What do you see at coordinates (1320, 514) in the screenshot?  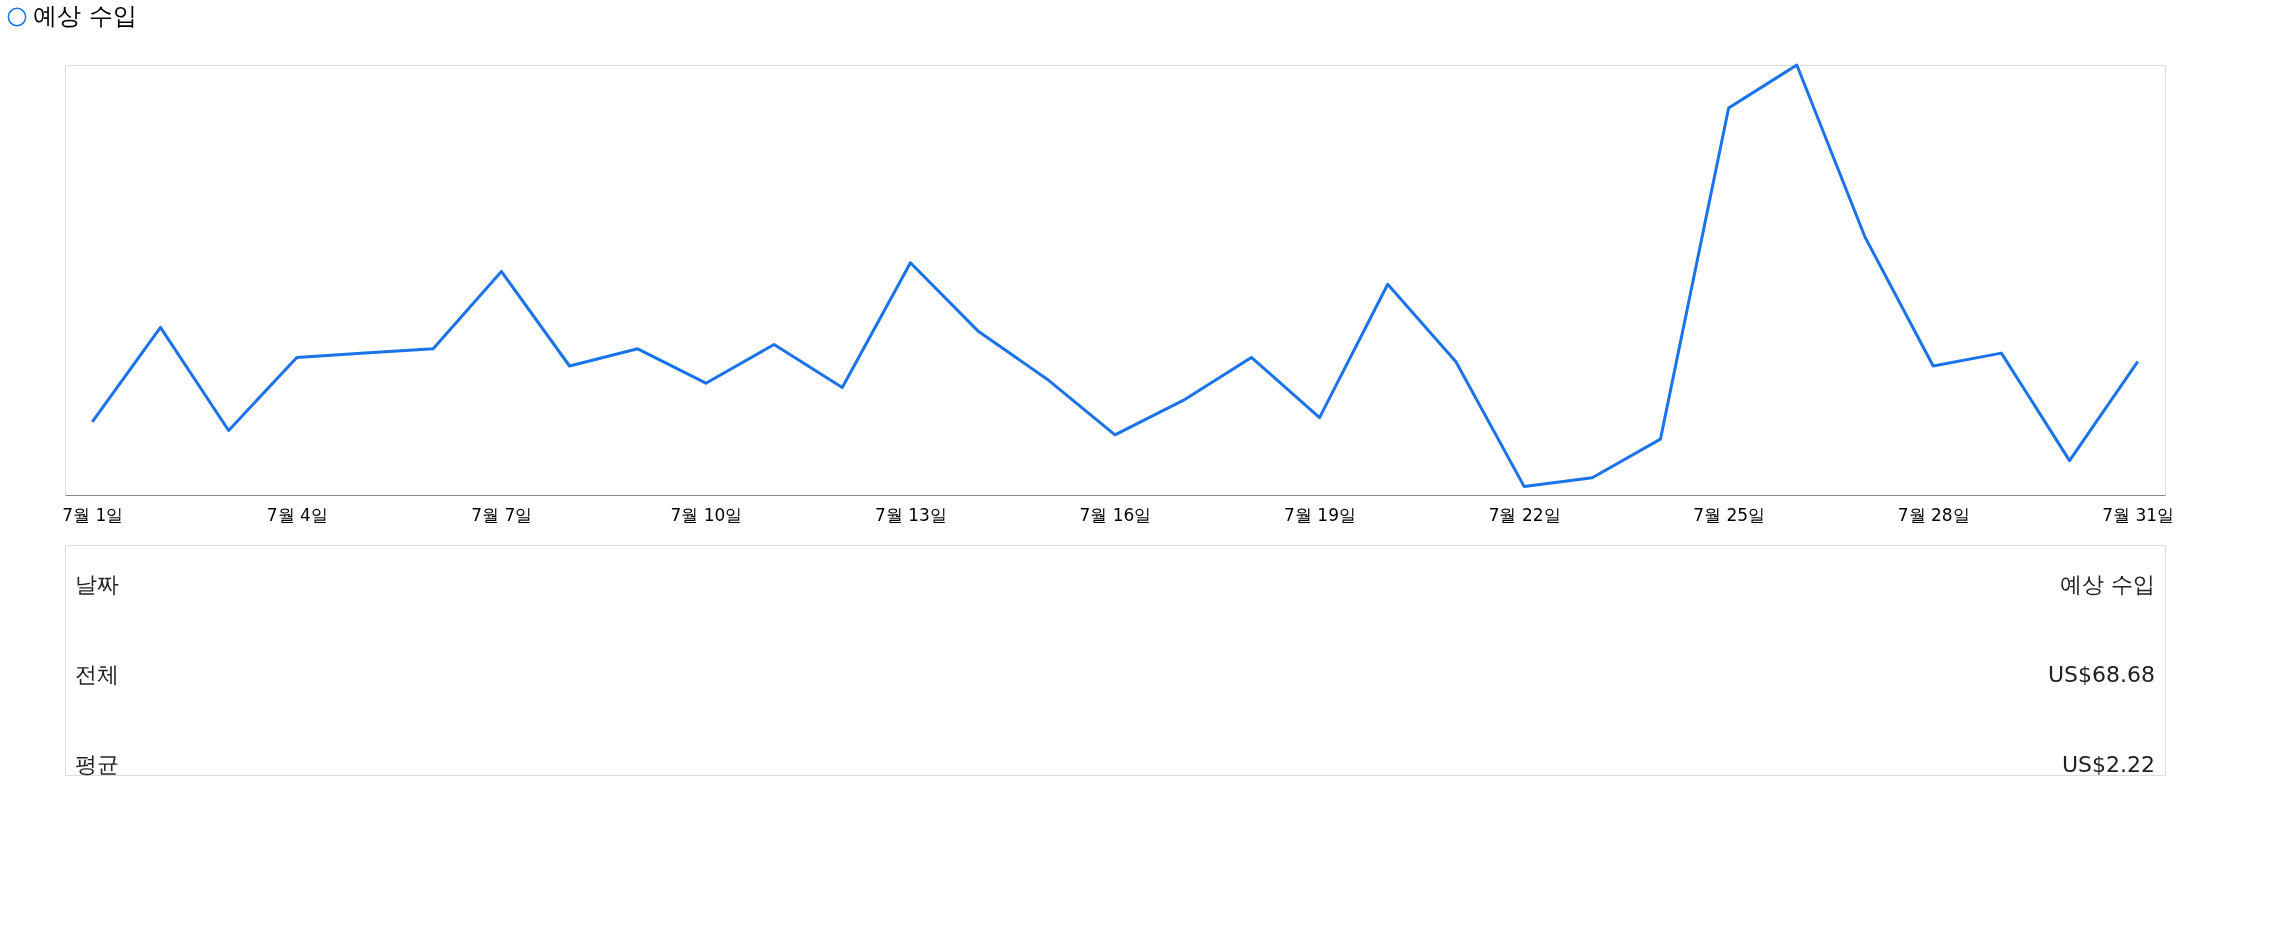 I see `x-tick-label: 7월 19일` at bounding box center [1320, 514].